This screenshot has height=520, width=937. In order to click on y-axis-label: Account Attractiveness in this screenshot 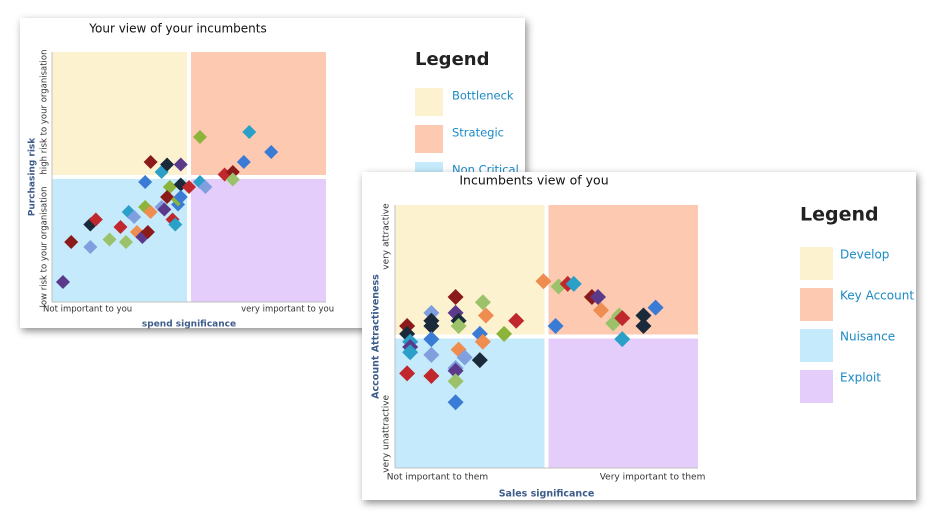, I will do `click(376, 336)`.